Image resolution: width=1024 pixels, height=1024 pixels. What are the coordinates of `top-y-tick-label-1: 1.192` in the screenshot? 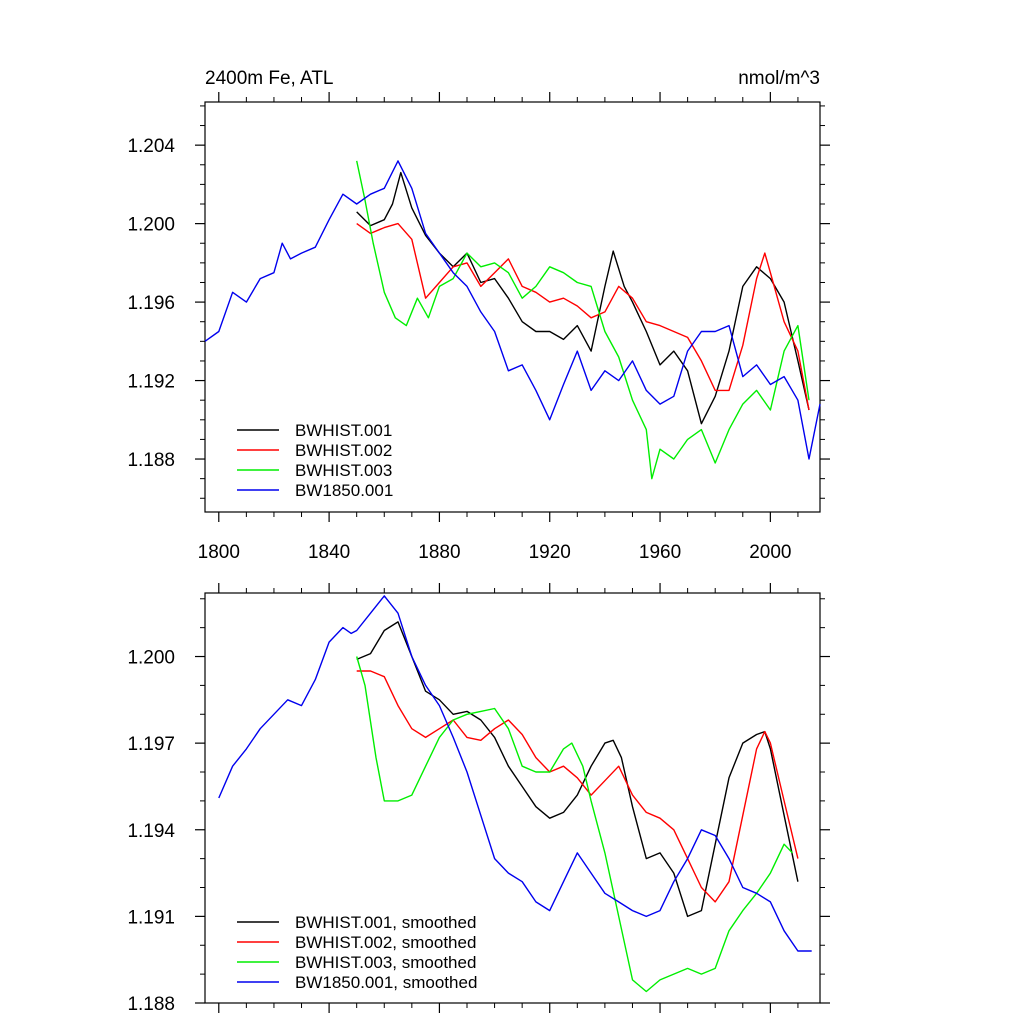 It's located at (151, 382).